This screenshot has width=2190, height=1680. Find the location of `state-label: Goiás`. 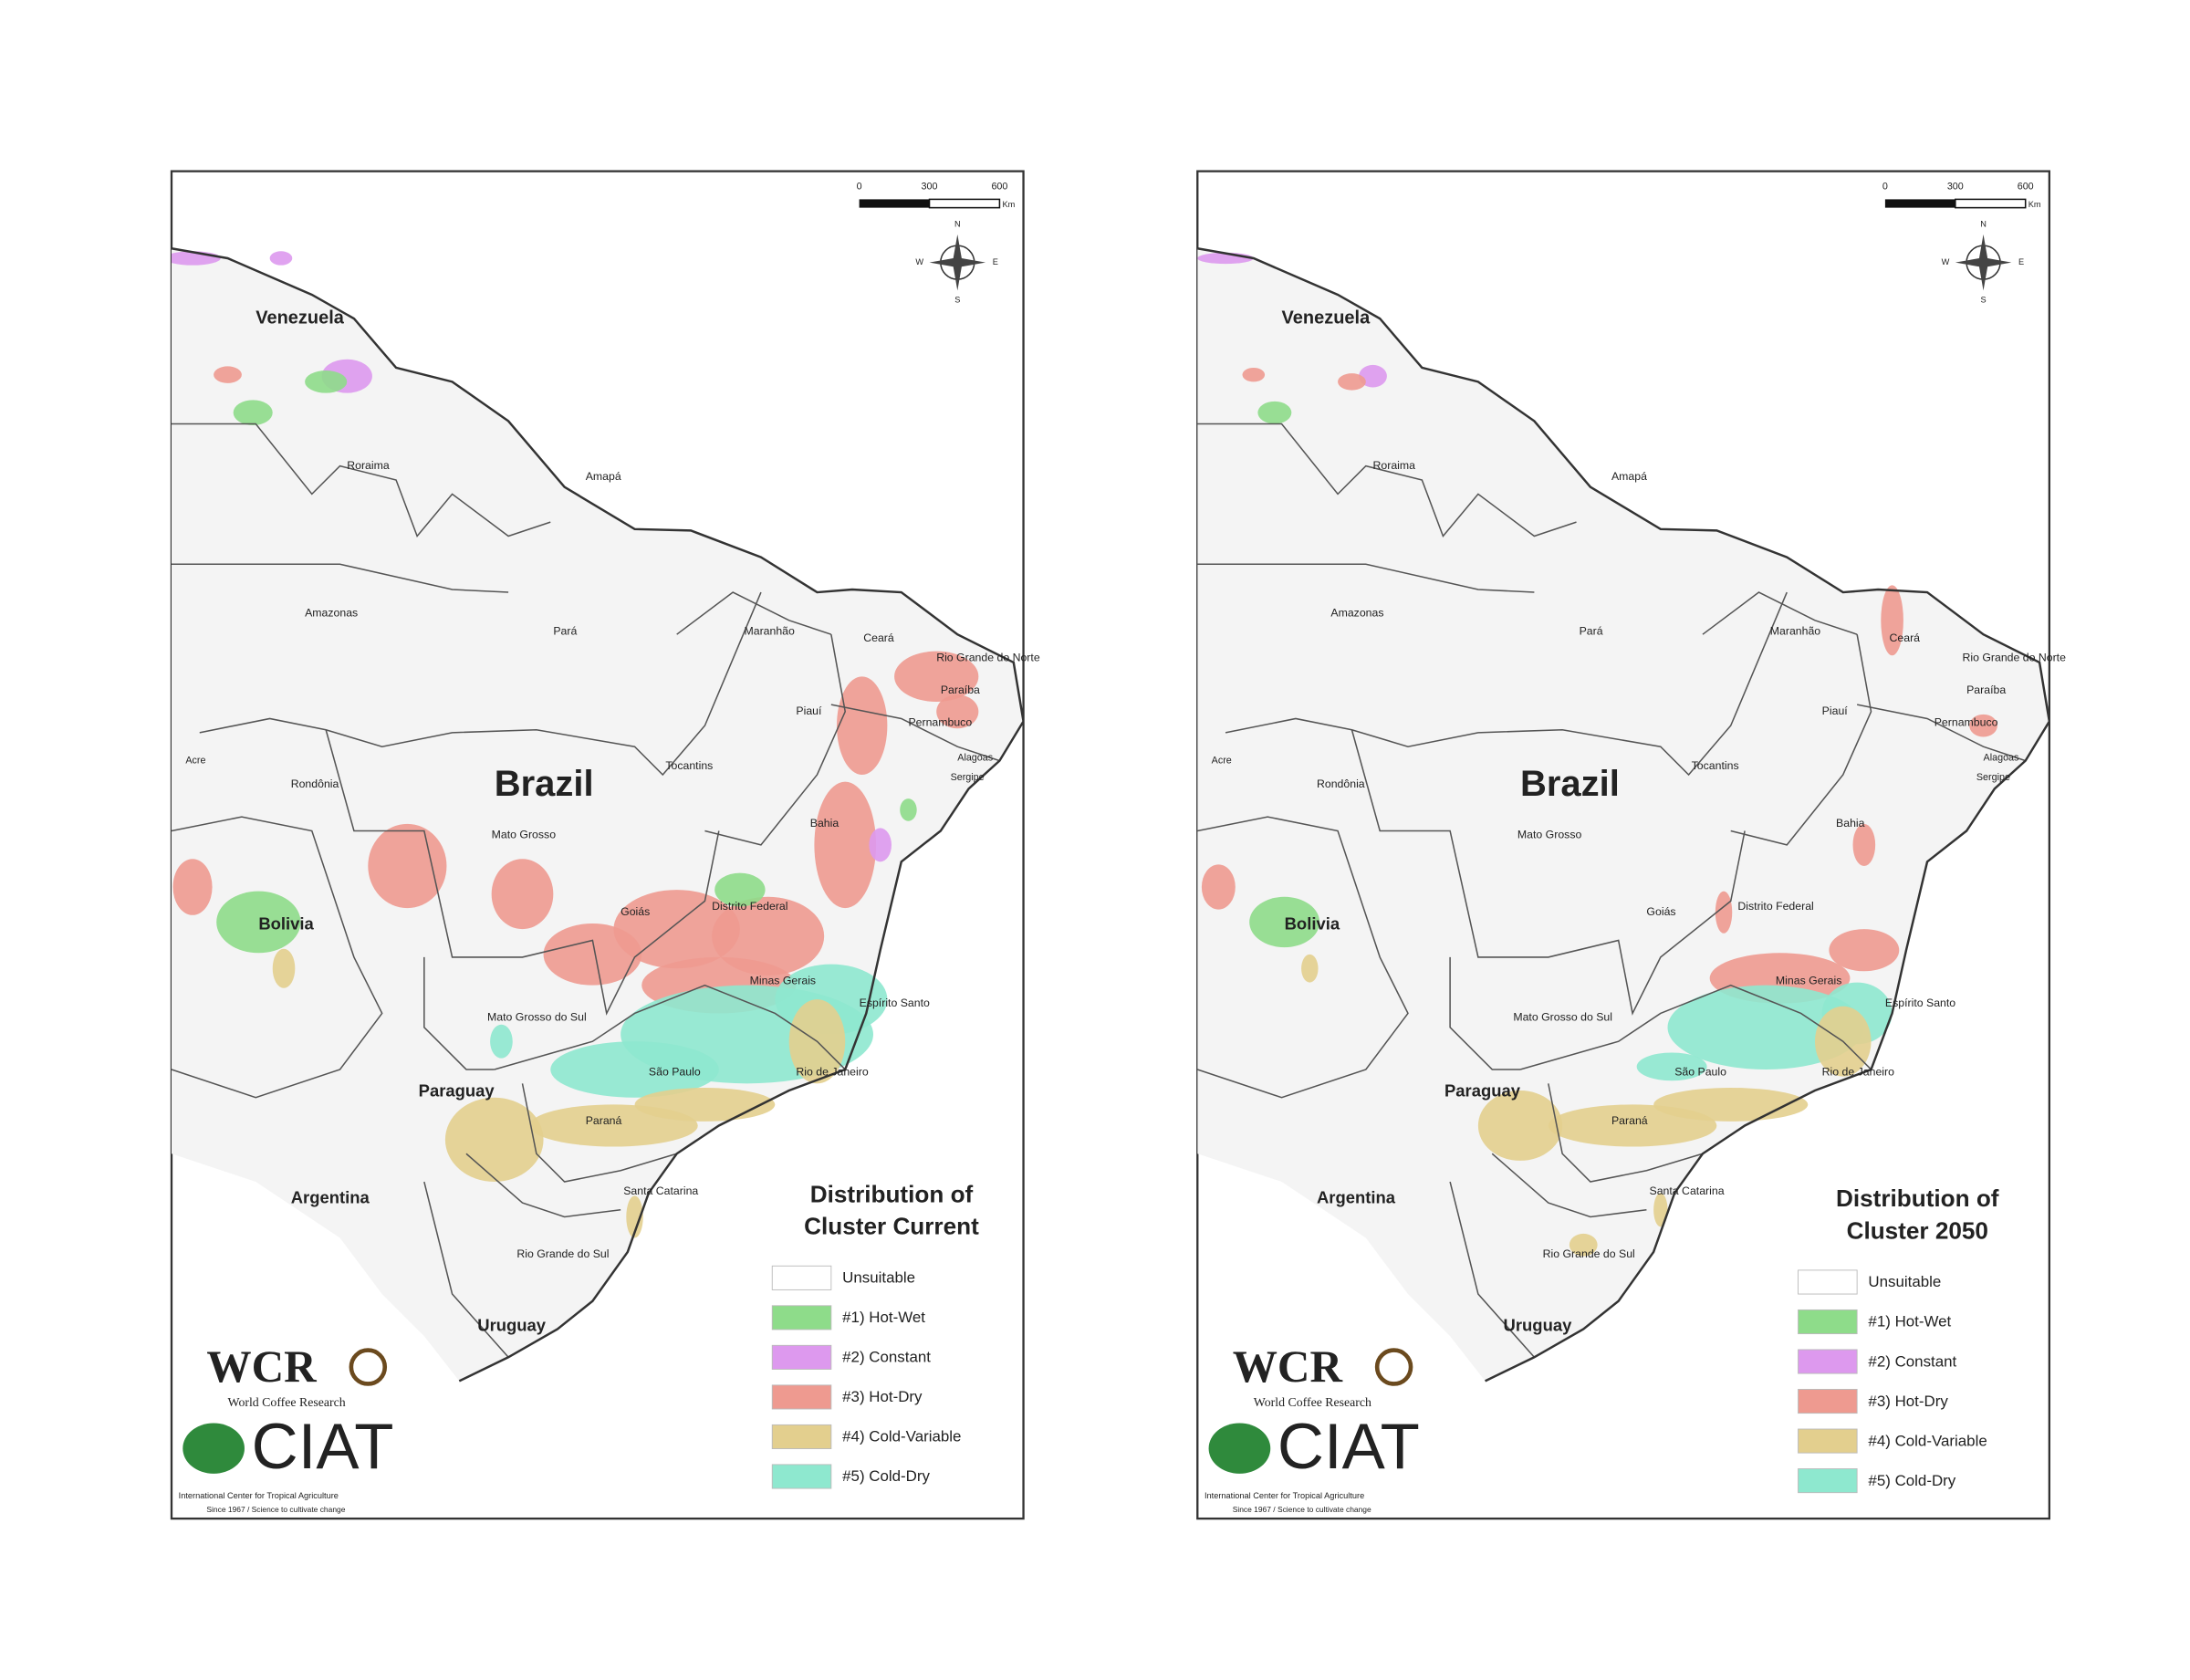

state-label: Goiás is located at coordinates (1660, 912).